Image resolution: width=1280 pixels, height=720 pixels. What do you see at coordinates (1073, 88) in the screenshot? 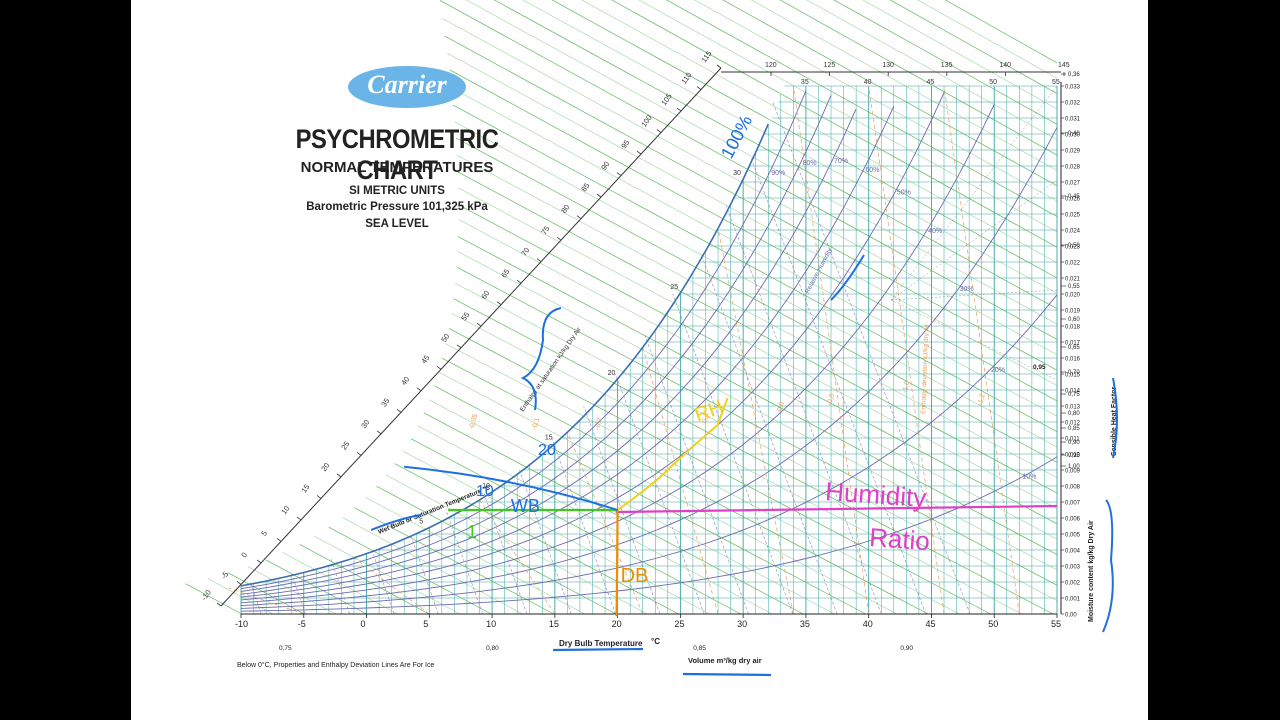
I see `y-tick-label: 0,033` at bounding box center [1073, 88].